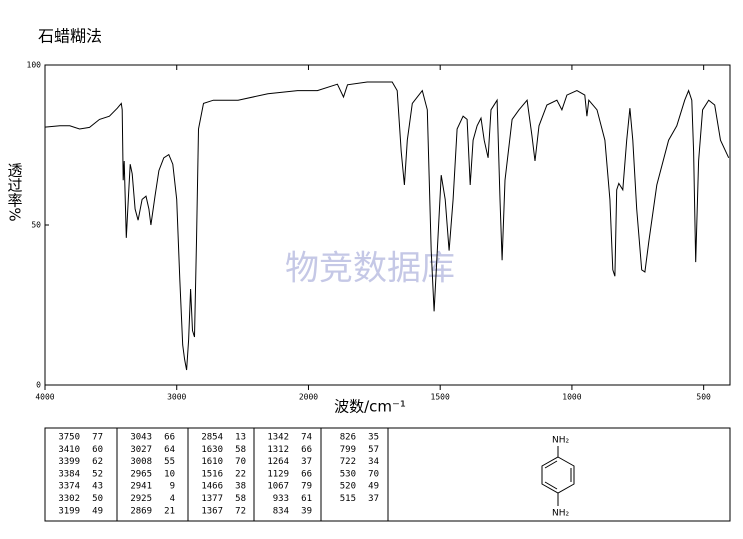 The width and height of the screenshot is (743, 539). I want to click on transmittance-cell: 50, so click(97, 499).